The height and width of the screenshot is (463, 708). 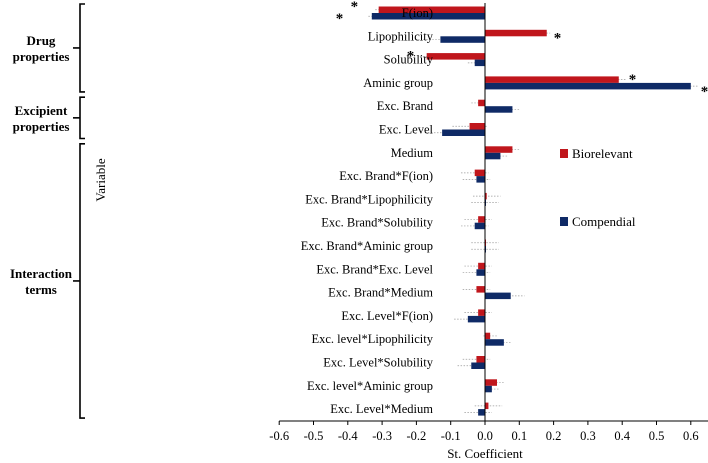 I want to click on category-label-exc-brand-exc-level: Exc. Brand*Exc. Level, so click(x=374, y=269).